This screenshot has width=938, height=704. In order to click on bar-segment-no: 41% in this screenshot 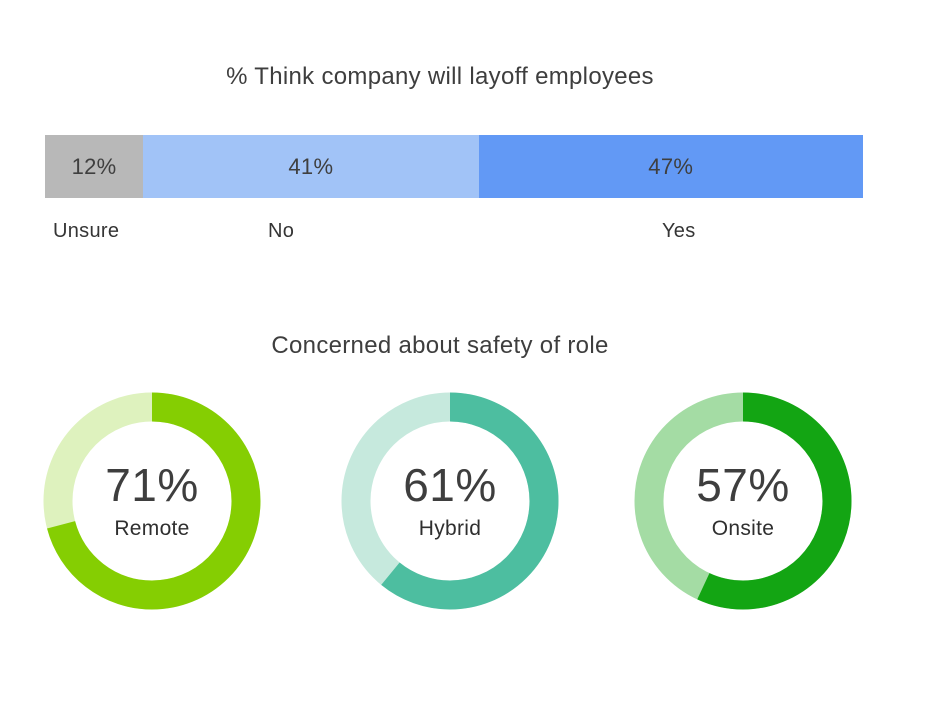, I will do `click(311, 166)`.